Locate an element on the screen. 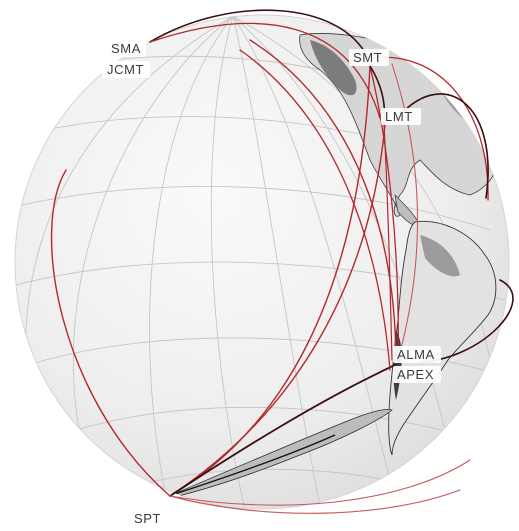 The width and height of the screenshot is (519, 531). baseline-spt-alma is located at coordinates (282, 430).